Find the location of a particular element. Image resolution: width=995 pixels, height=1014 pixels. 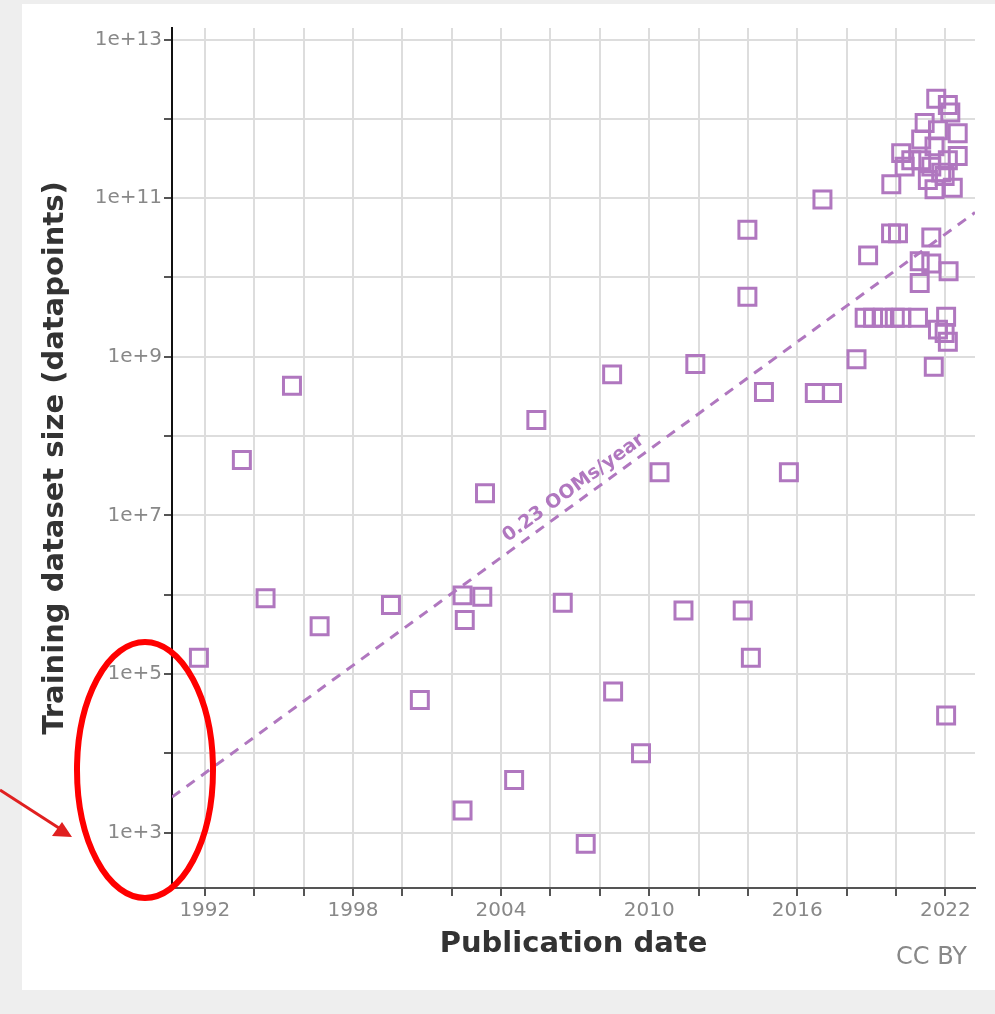

x-tick-label: 1998 is located at coordinates (353, 909).